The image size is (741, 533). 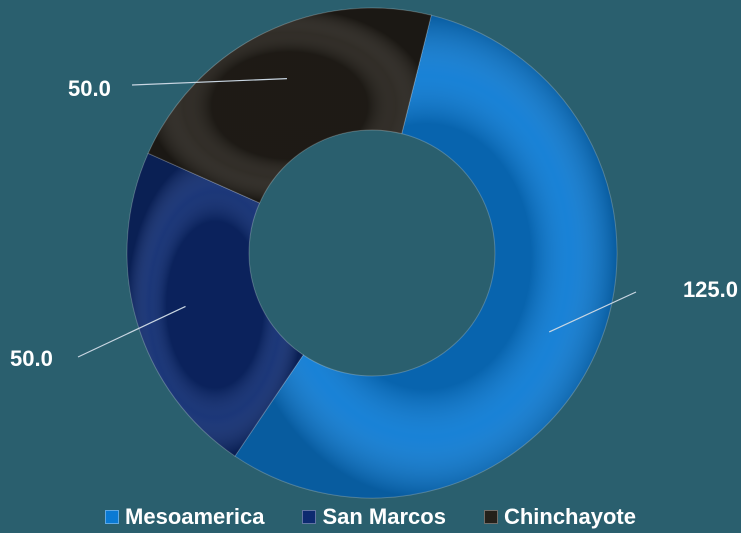 I want to click on data-label-san-marcos: 50.0, so click(x=31, y=358).